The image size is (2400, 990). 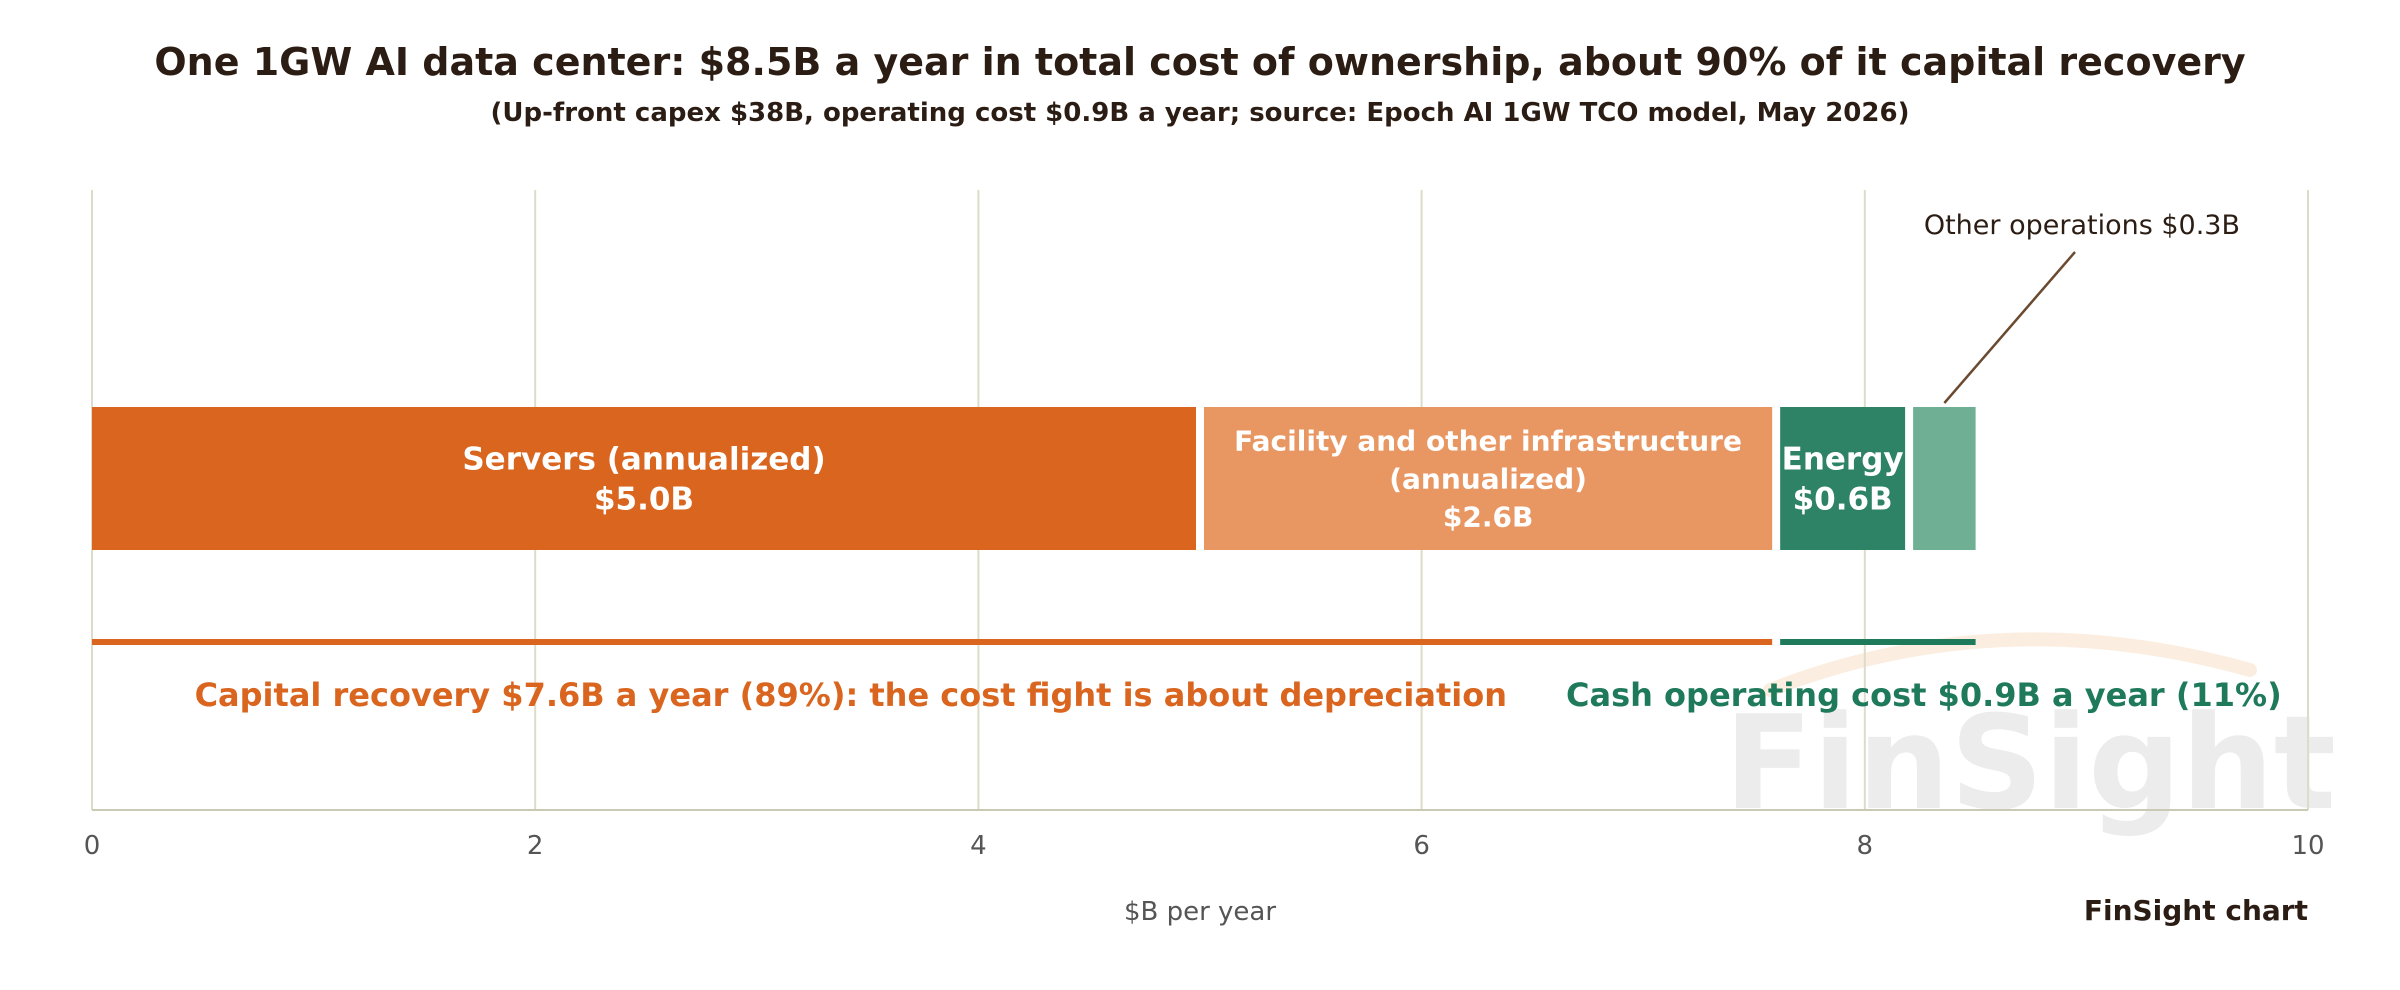 What do you see at coordinates (1865, 846) in the screenshot?
I see `x-tick-label: 8` at bounding box center [1865, 846].